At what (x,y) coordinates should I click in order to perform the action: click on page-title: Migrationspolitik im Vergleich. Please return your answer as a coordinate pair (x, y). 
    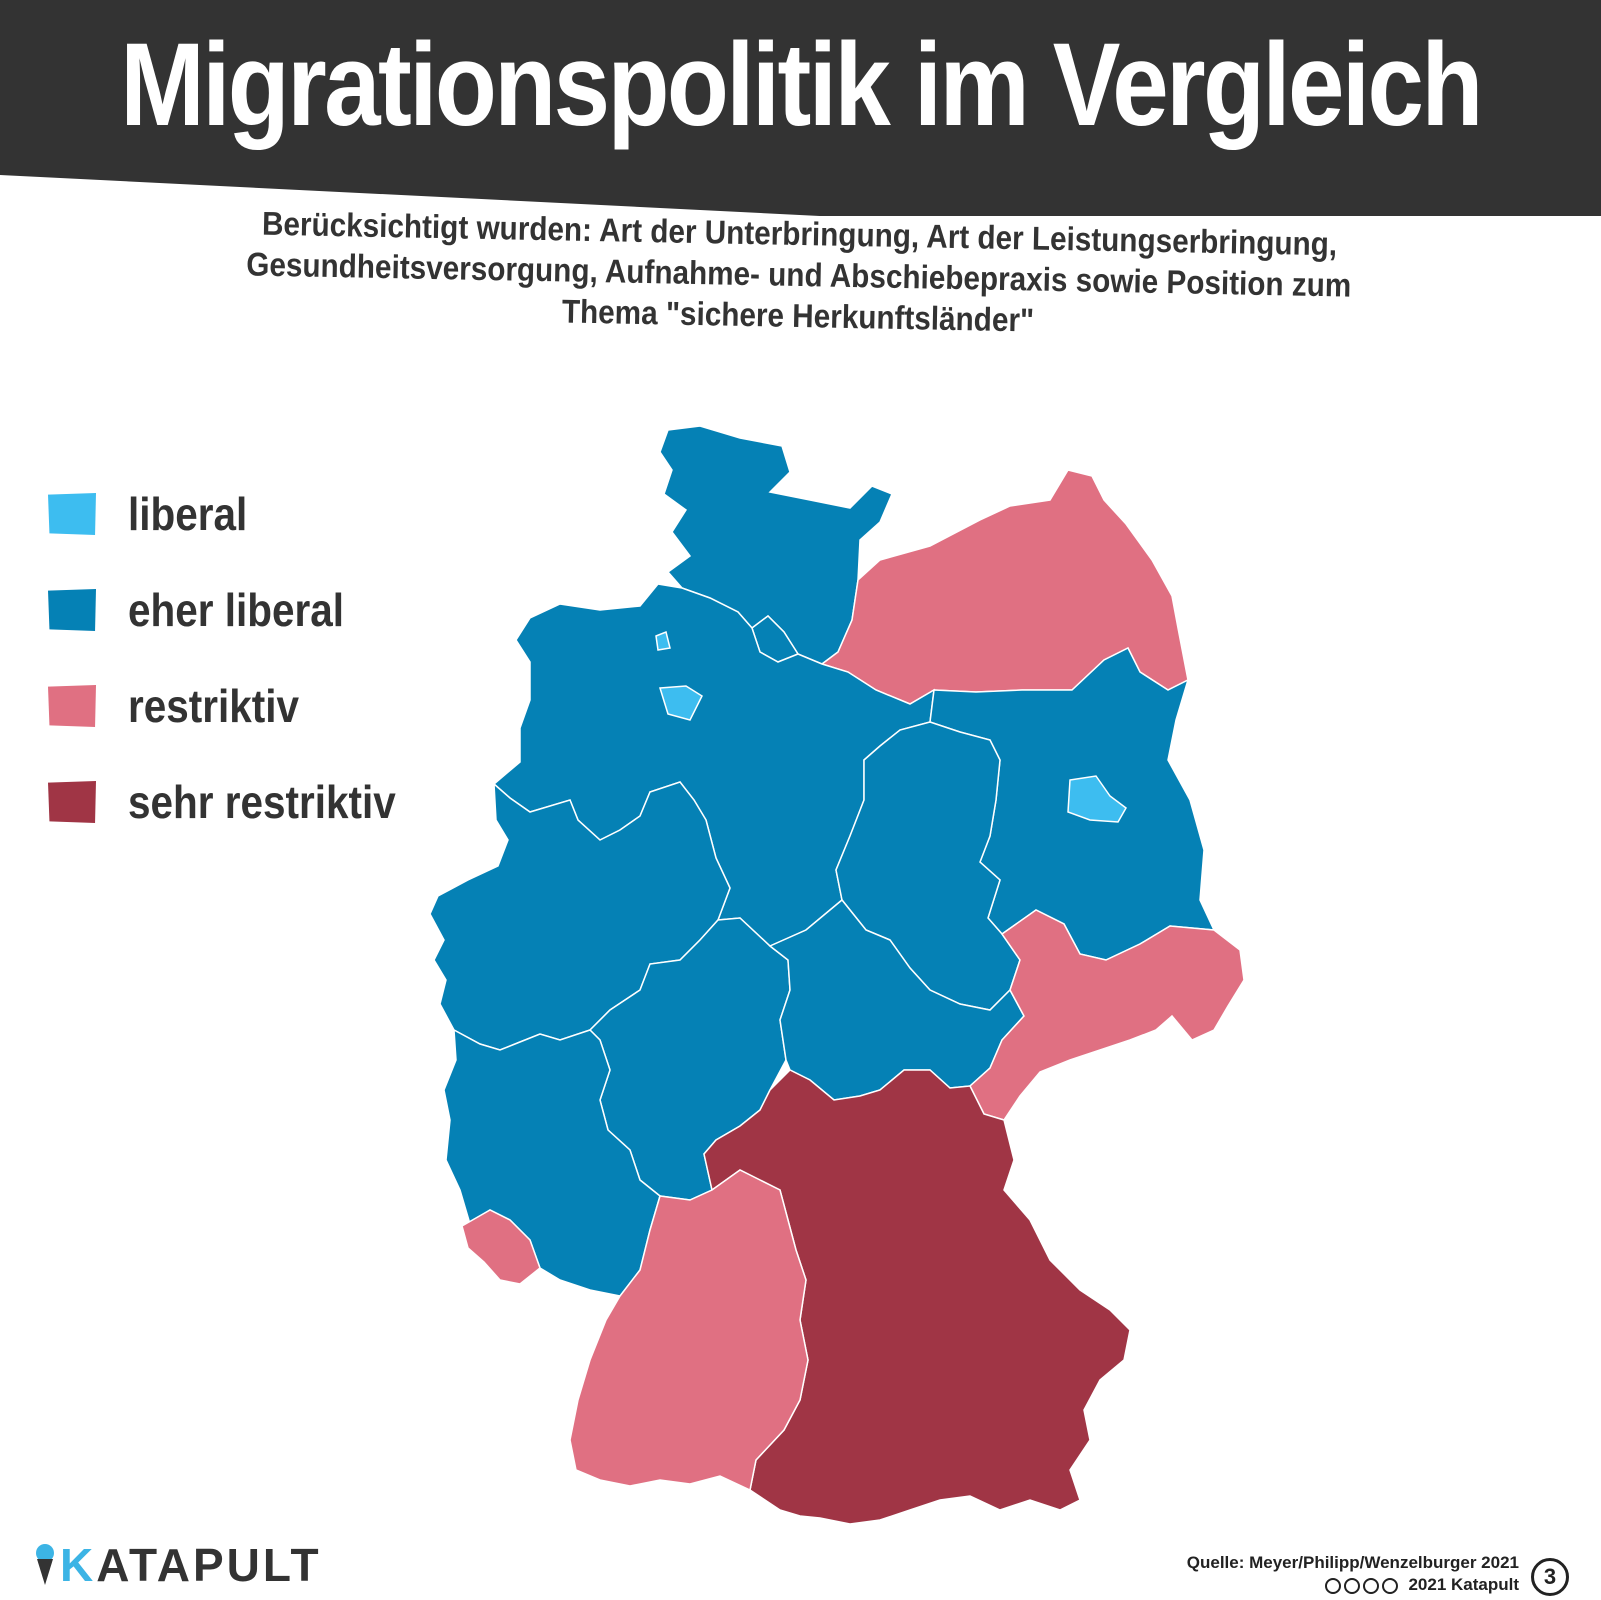
    Looking at the image, I should click on (801, 85).